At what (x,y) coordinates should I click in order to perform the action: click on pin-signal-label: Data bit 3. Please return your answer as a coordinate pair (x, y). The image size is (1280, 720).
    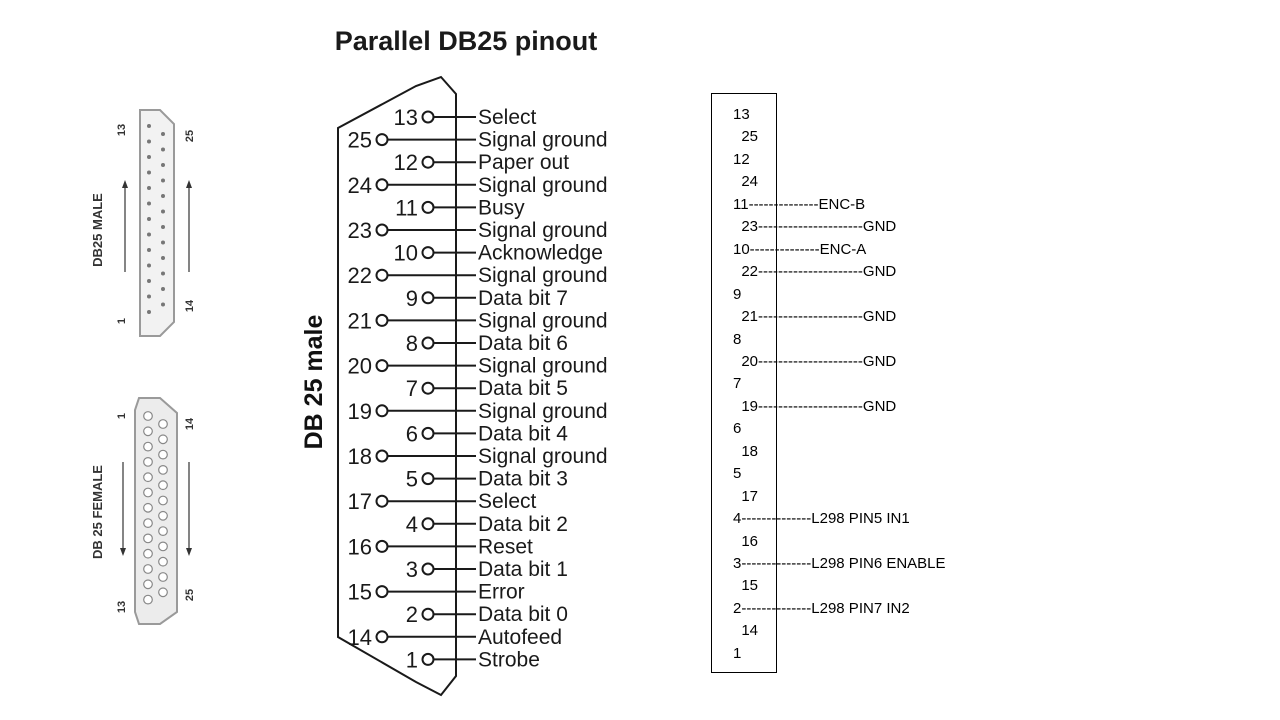
    Looking at the image, I should click on (523, 479).